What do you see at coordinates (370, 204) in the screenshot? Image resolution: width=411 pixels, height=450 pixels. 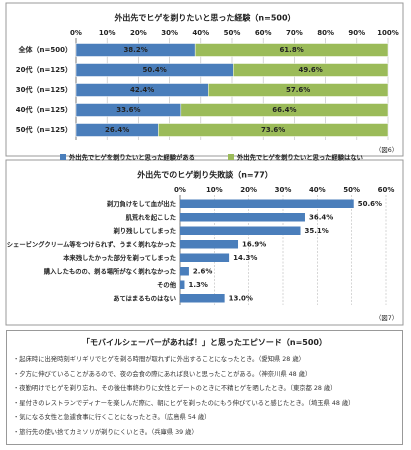 I see `value-label: 50.6%` at bounding box center [370, 204].